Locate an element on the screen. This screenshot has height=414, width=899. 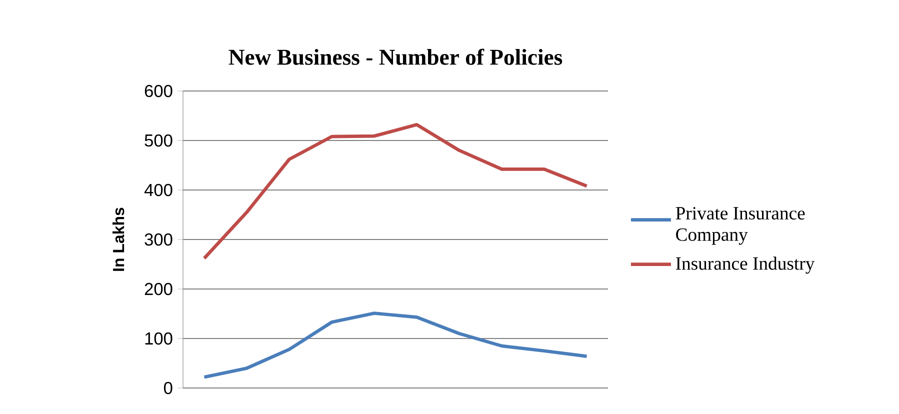
legend-label: Private Insurance Company is located at coordinates (740, 226).